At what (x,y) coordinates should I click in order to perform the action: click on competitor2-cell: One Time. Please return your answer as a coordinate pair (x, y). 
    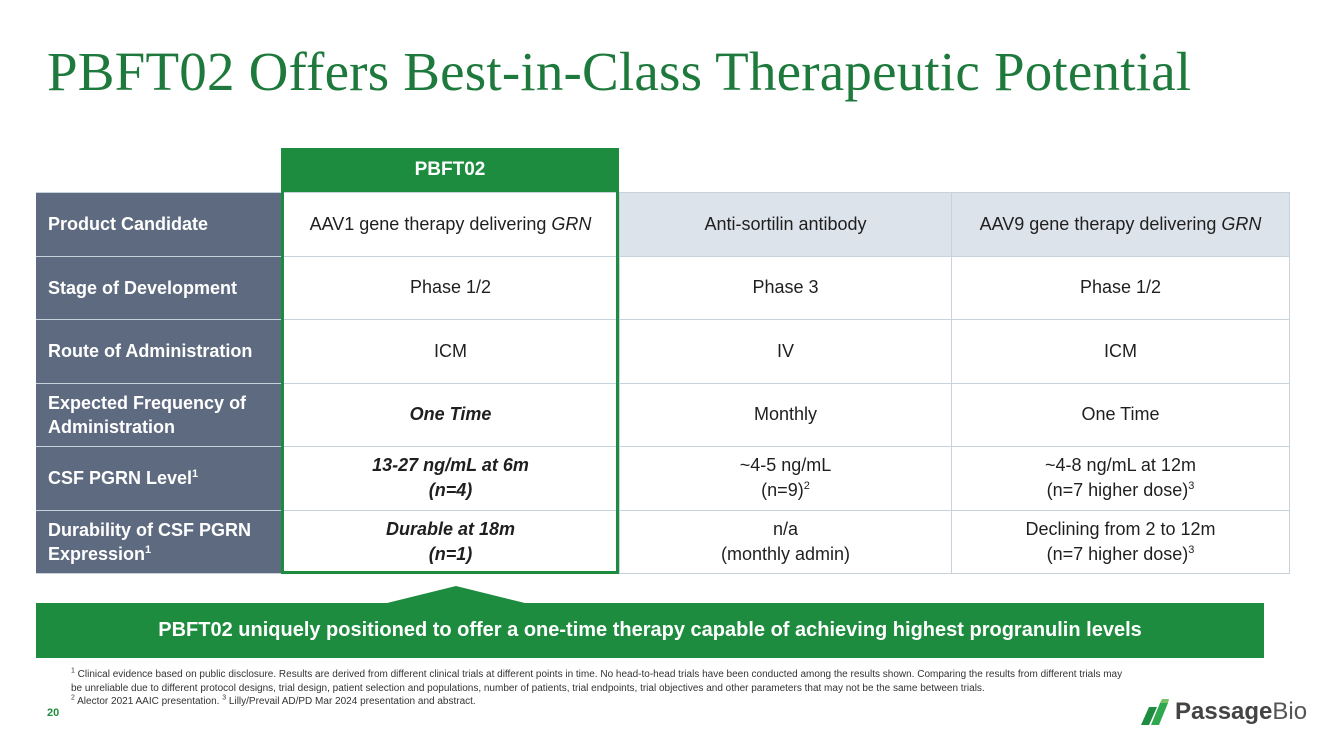
    Looking at the image, I should click on (1120, 414).